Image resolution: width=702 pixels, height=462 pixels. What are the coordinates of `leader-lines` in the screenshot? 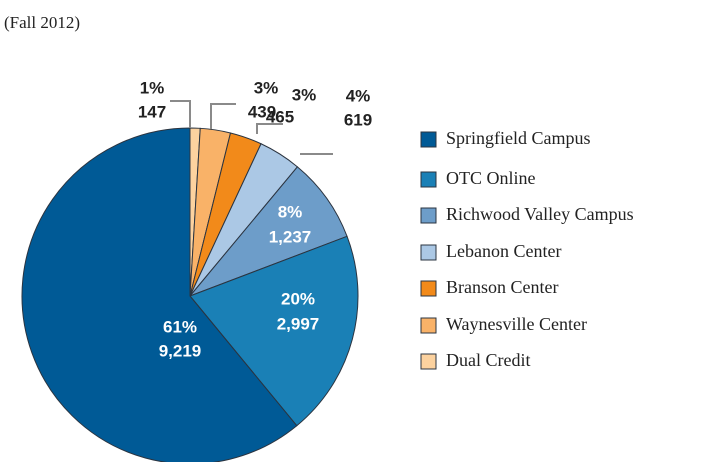 It's located at (251, 127).